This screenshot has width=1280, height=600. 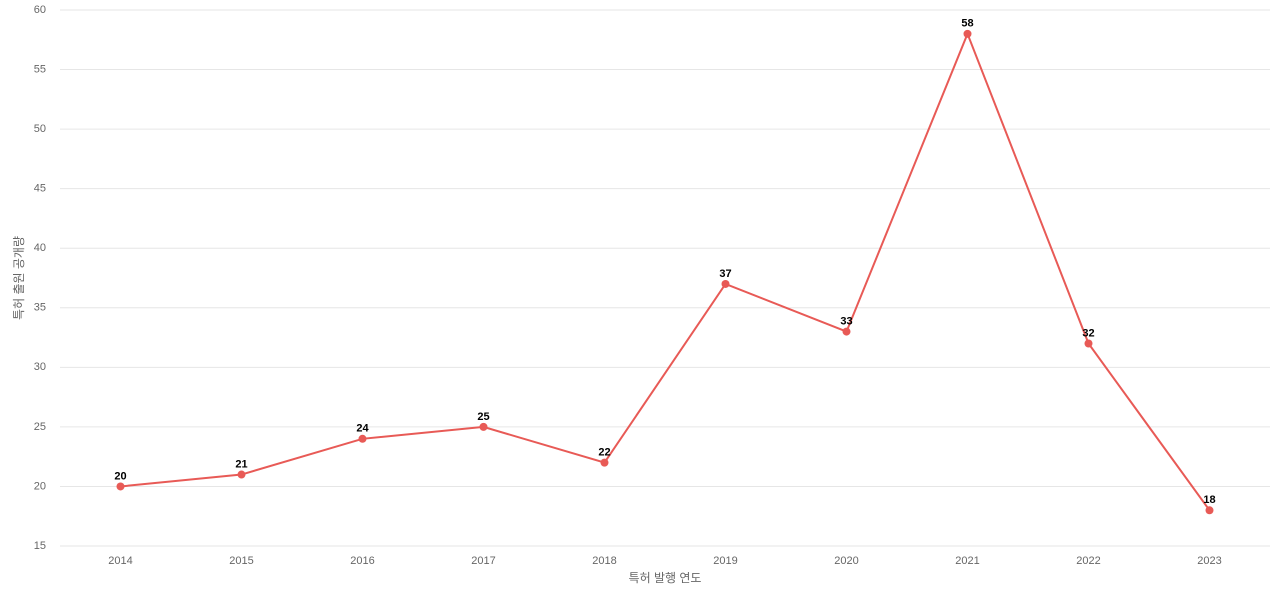 What do you see at coordinates (1209, 500) in the screenshot?
I see `data-label: 18` at bounding box center [1209, 500].